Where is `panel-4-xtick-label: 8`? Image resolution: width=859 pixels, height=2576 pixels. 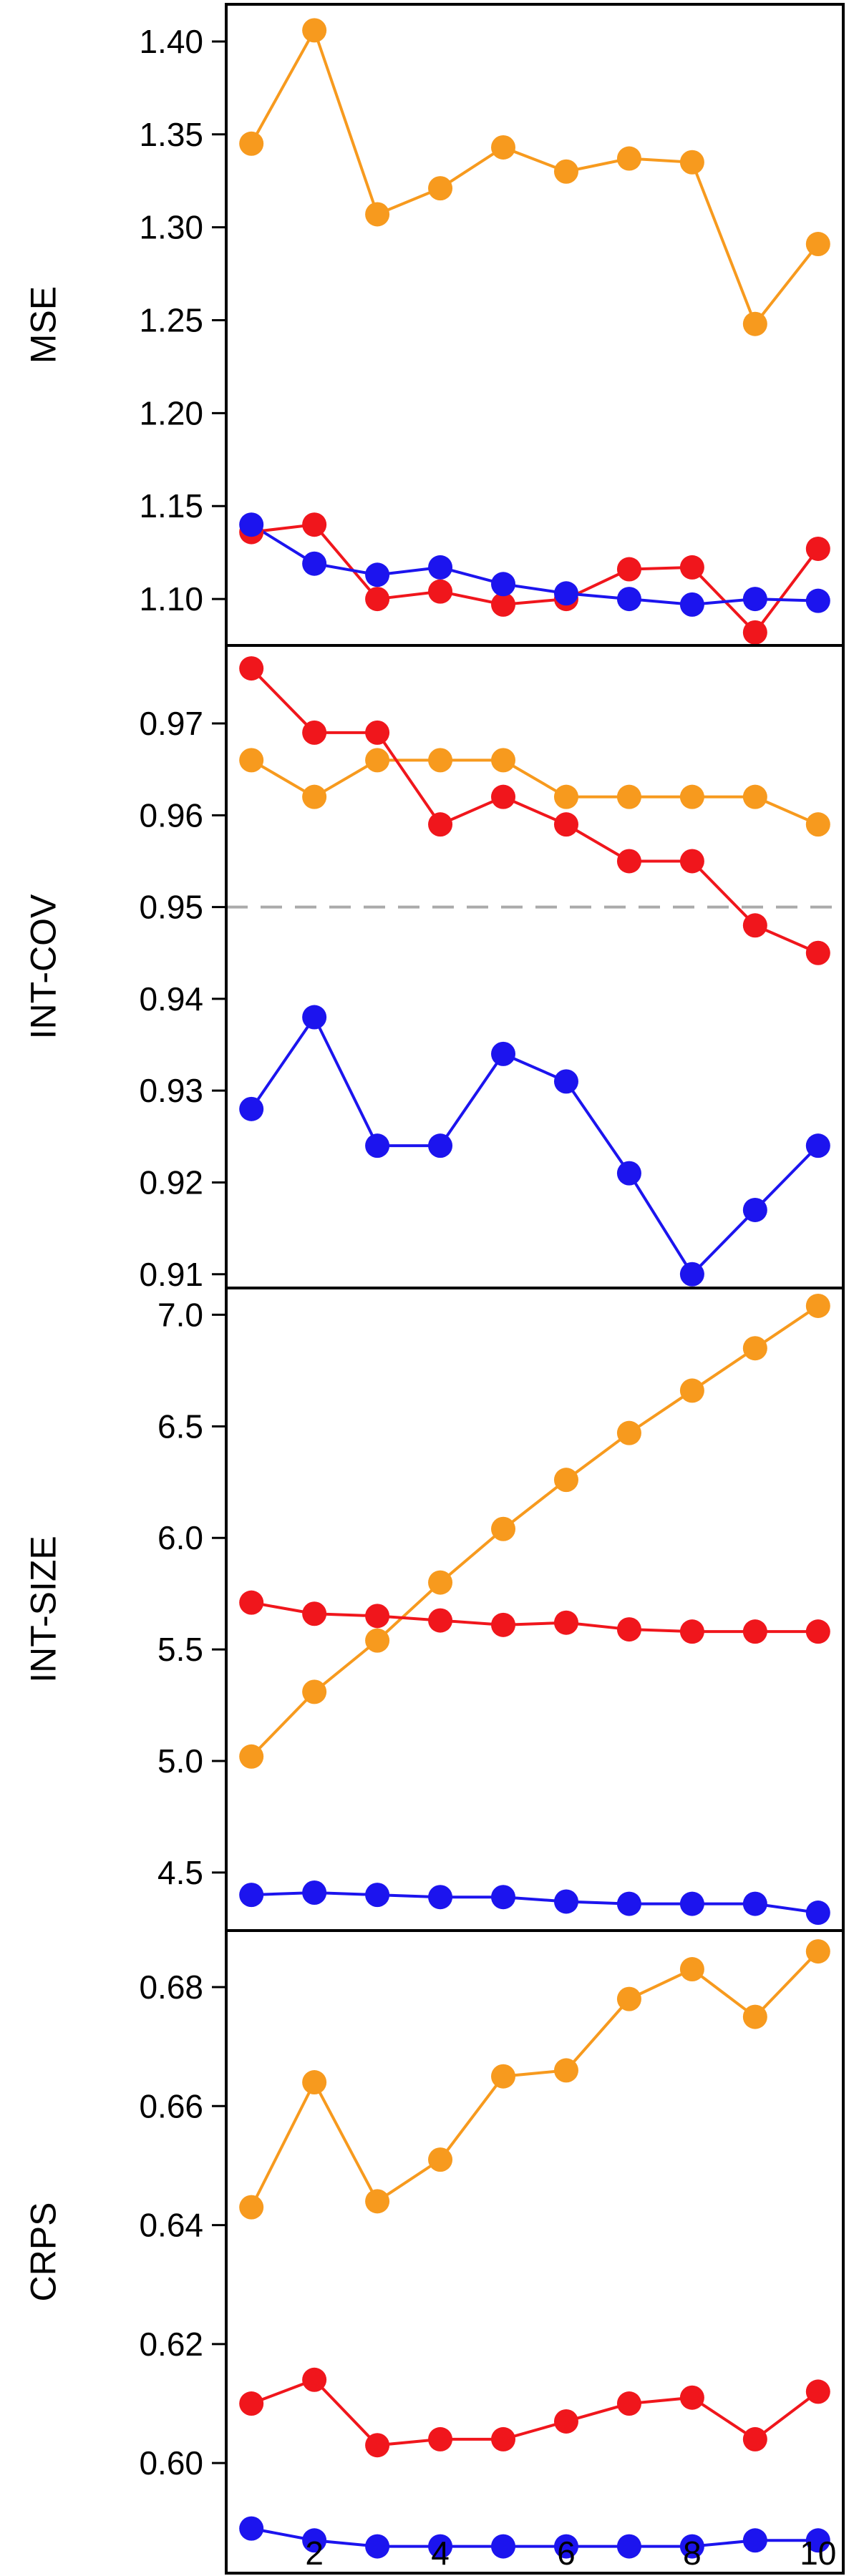 panel-4-xtick-label: 8 is located at coordinates (692, 2553).